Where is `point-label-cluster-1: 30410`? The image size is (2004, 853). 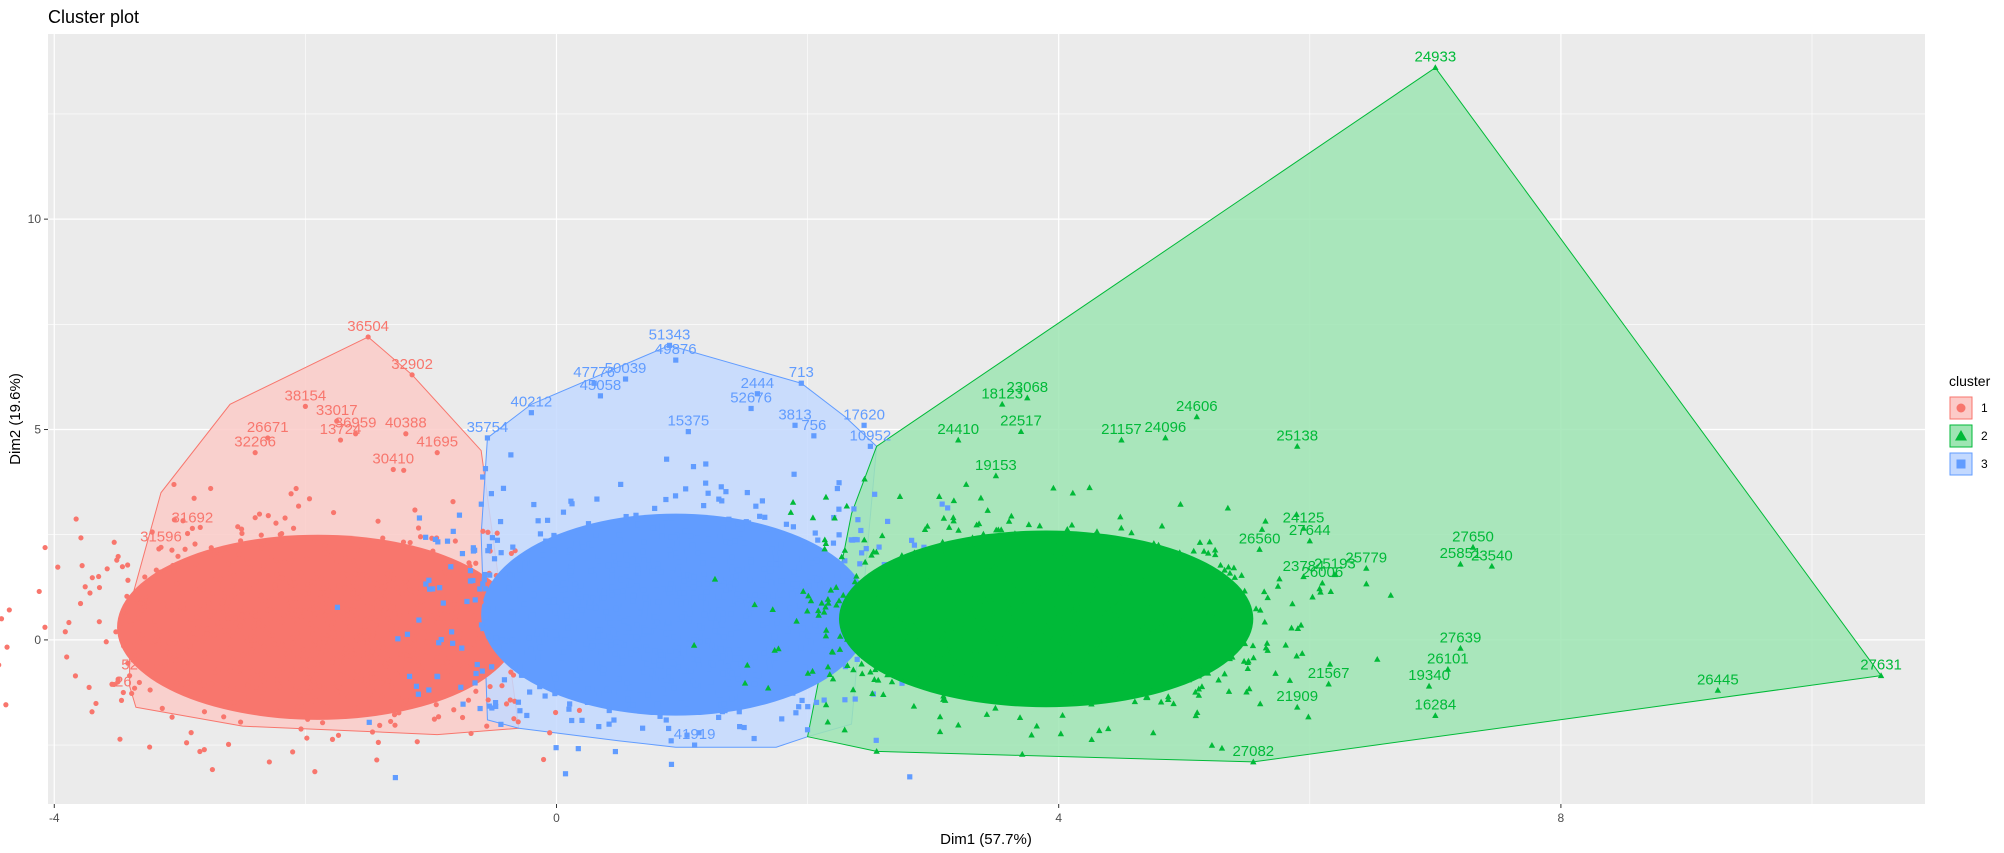
point-label-cluster-1: 30410 is located at coordinates (393, 458).